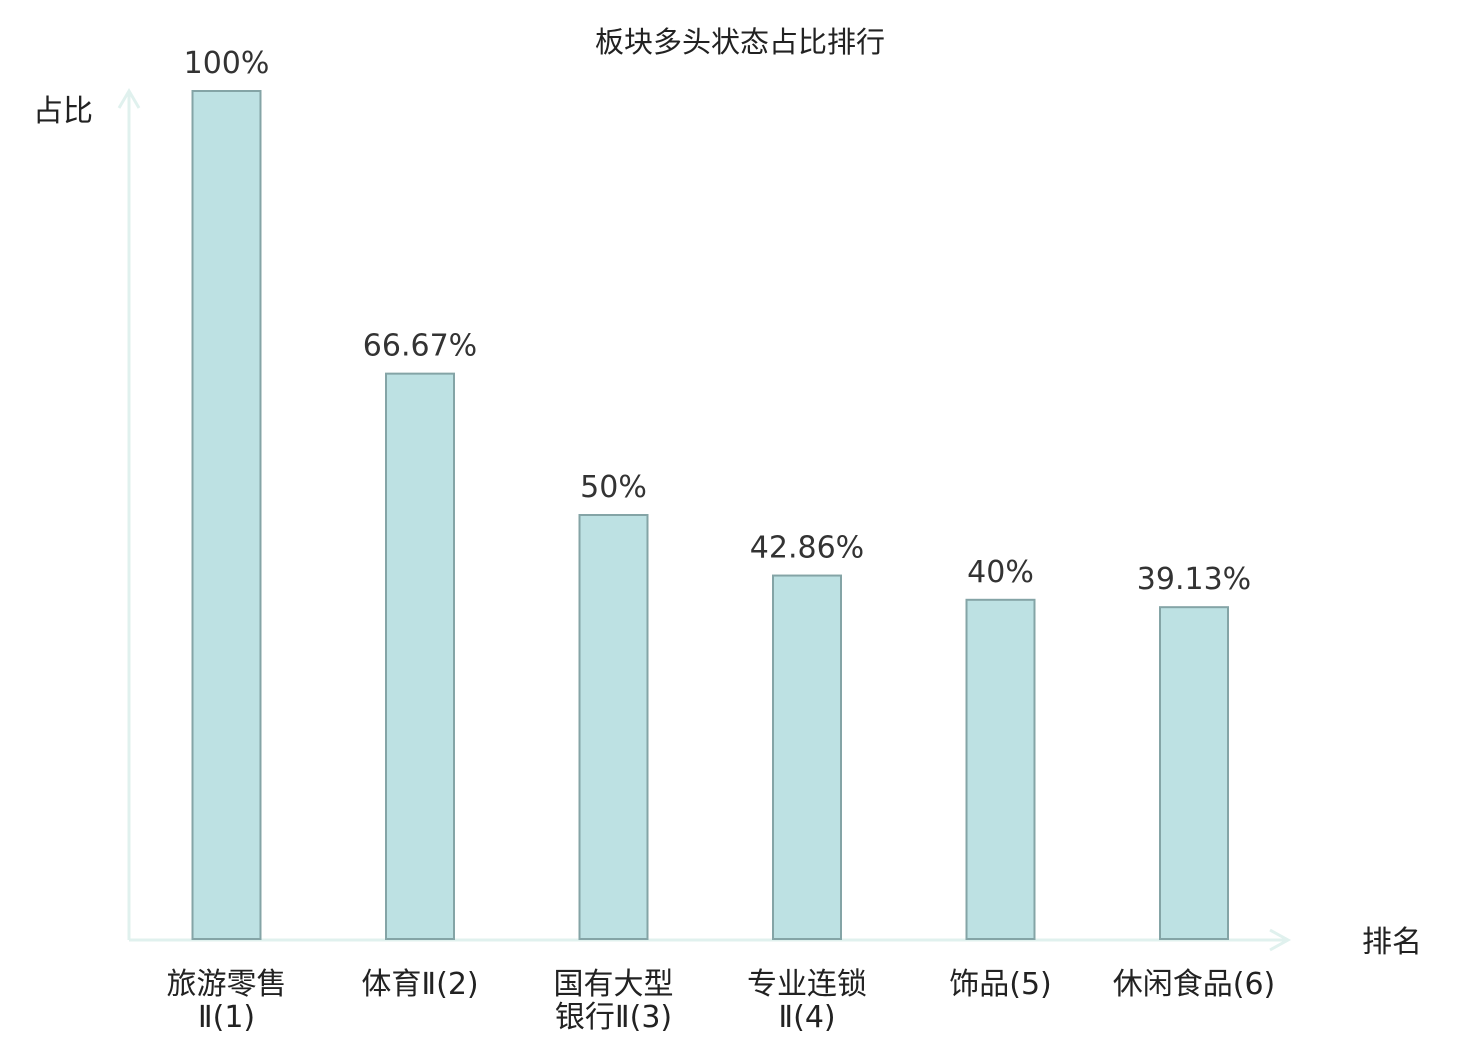 The width and height of the screenshot is (1480, 1040). What do you see at coordinates (227, 984) in the screenshot?
I see `category-label-1-line-1: 旅游零售` at bounding box center [227, 984].